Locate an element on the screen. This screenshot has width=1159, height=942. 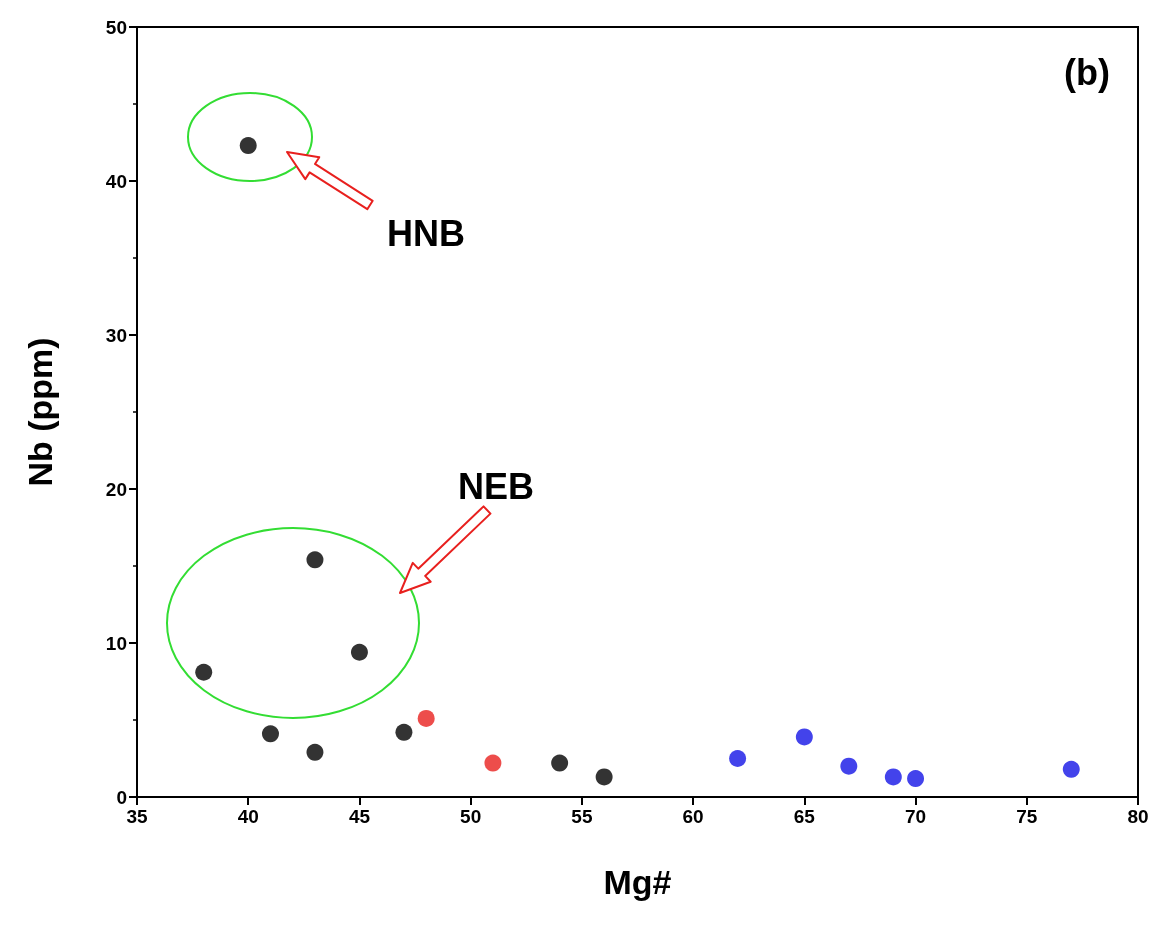
y-tick-label: 20 is located at coordinates (116, 489).